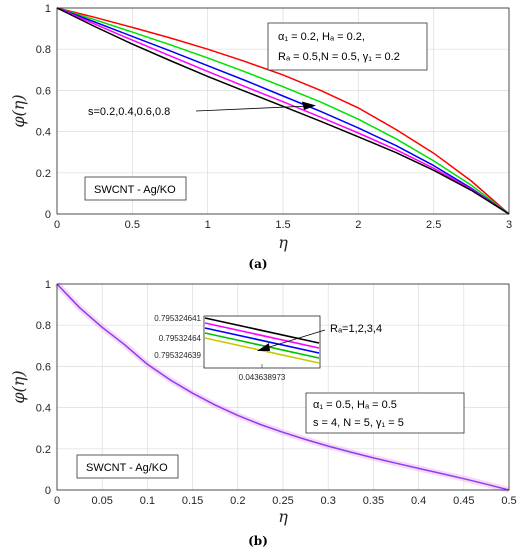  I want to click on panel-a-params-line-1: α₁ = 0.2, Hₐ = 0.2,, so click(321, 37).